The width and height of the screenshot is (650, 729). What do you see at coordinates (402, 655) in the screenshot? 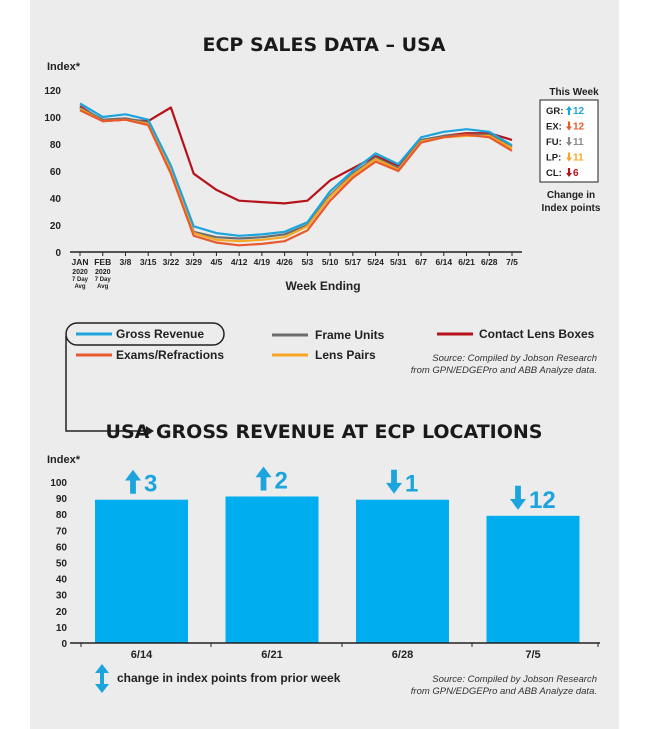
I see `bottom-x-tick-label: 6/28` at bounding box center [402, 655].